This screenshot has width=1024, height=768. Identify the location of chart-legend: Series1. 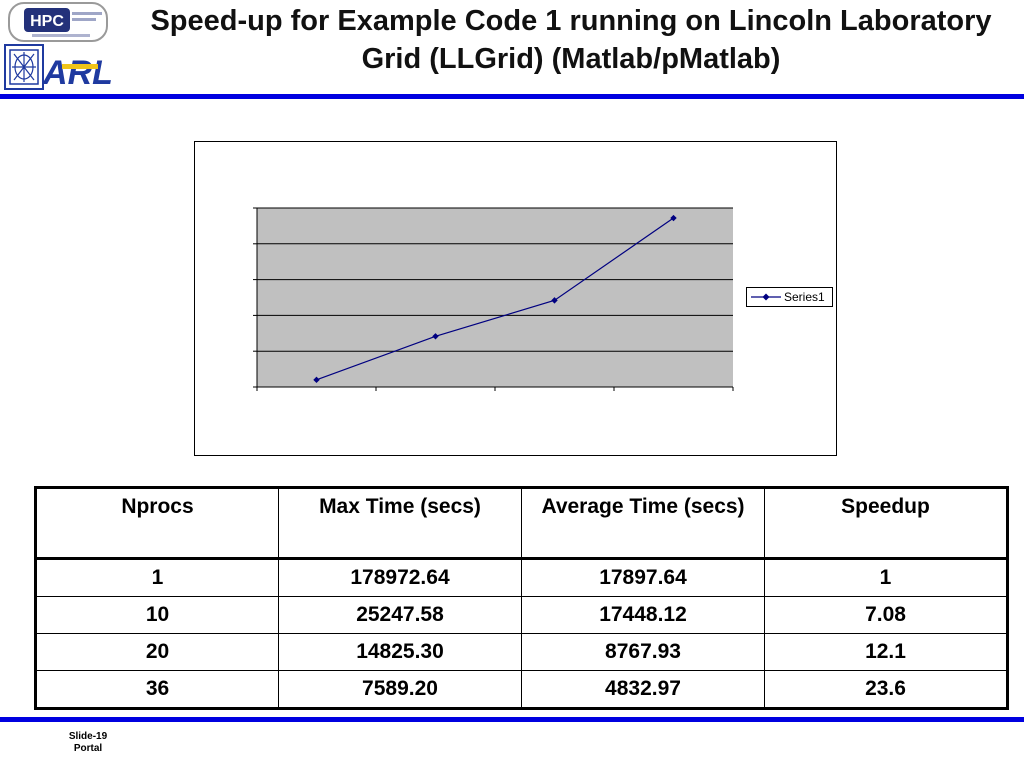
(789, 297).